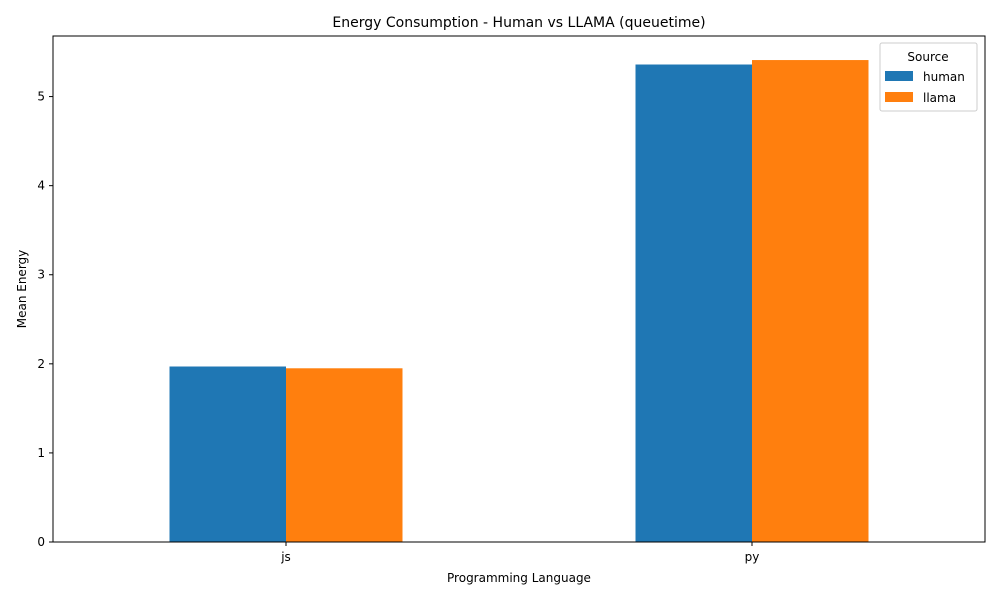  I want to click on bar-human-js, so click(227, 454).